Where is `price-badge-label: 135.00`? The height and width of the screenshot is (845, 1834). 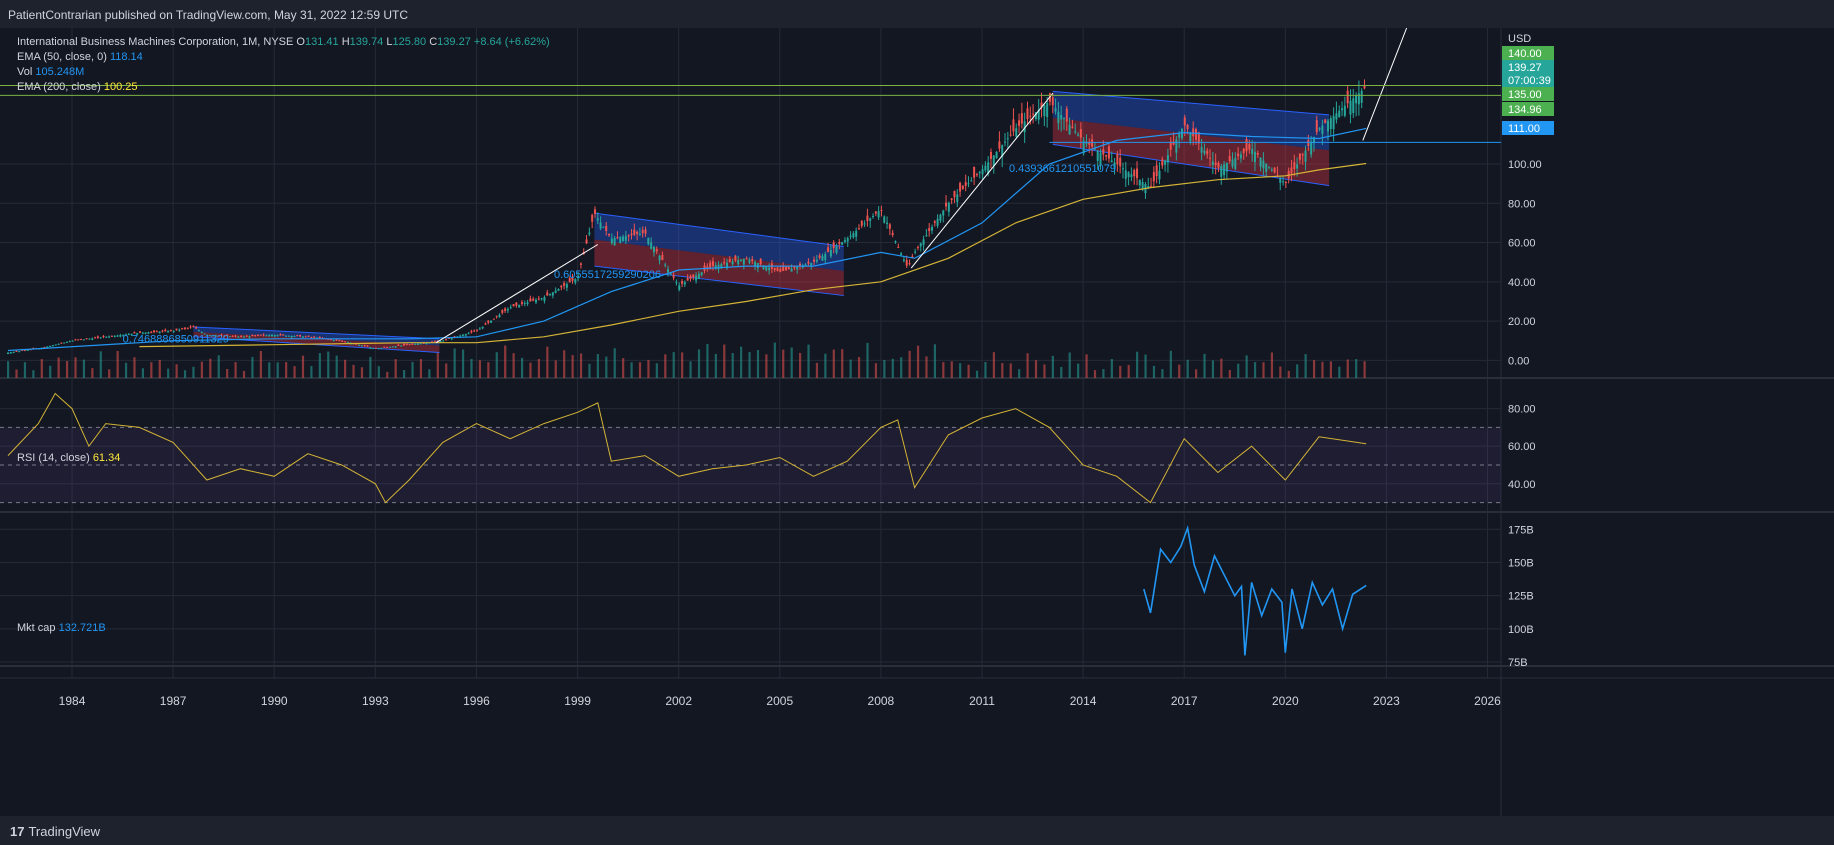 price-badge-label: 135.00 is located at coordinates (1525, 95).